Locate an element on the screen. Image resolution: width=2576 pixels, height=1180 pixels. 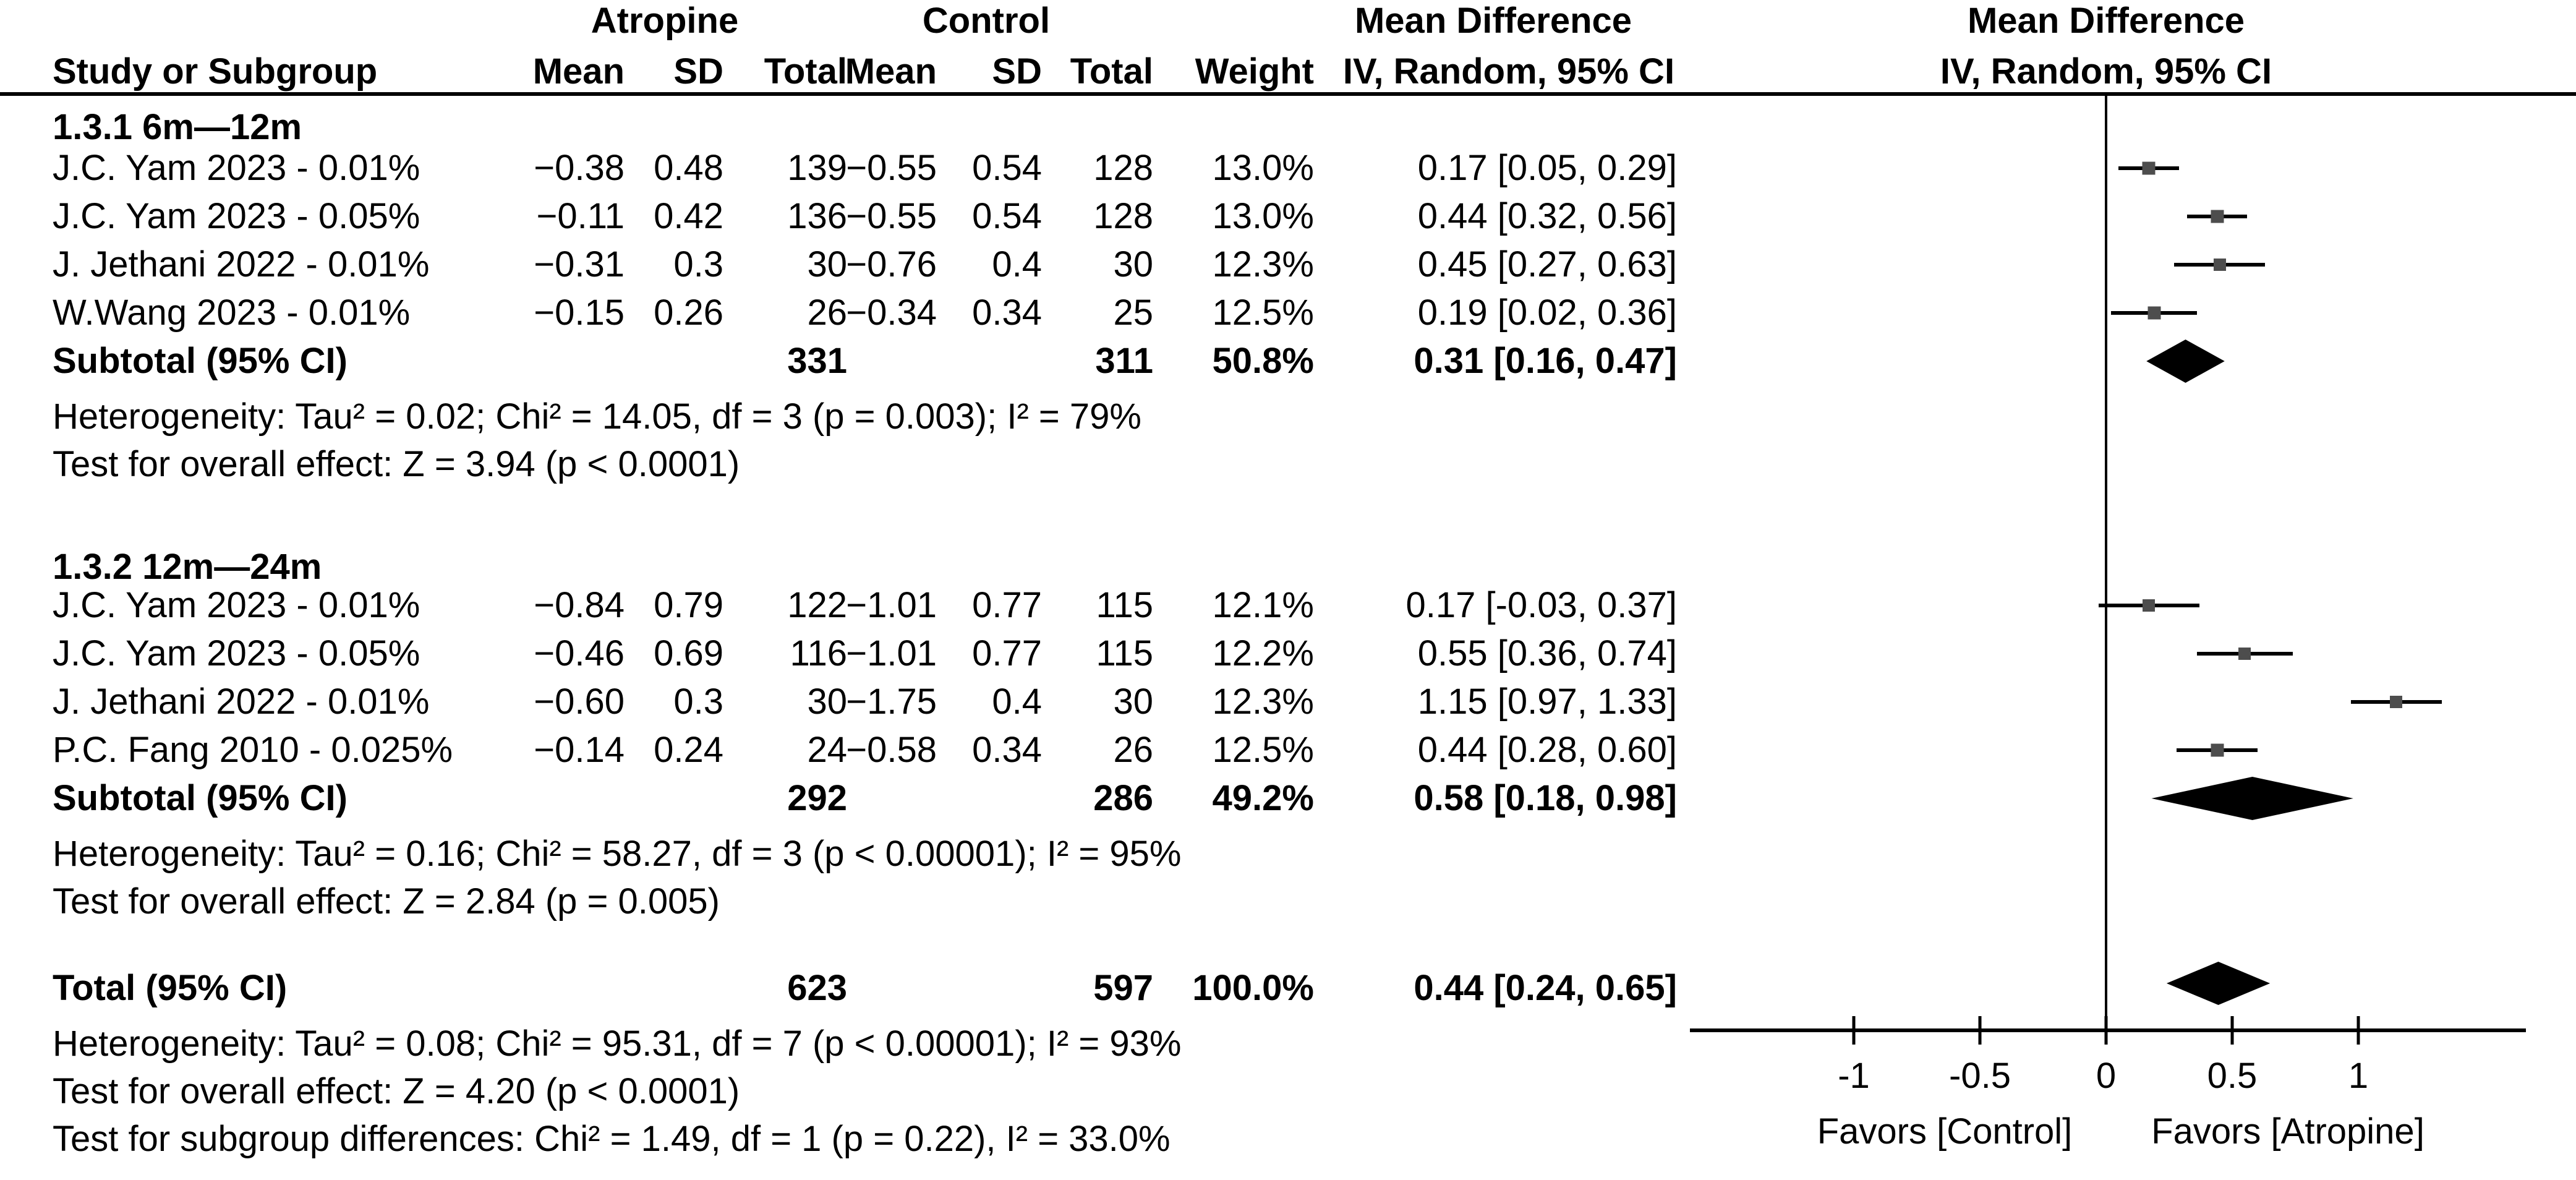
cell-weight: 100.0% is located at coordinates (1253, 989).